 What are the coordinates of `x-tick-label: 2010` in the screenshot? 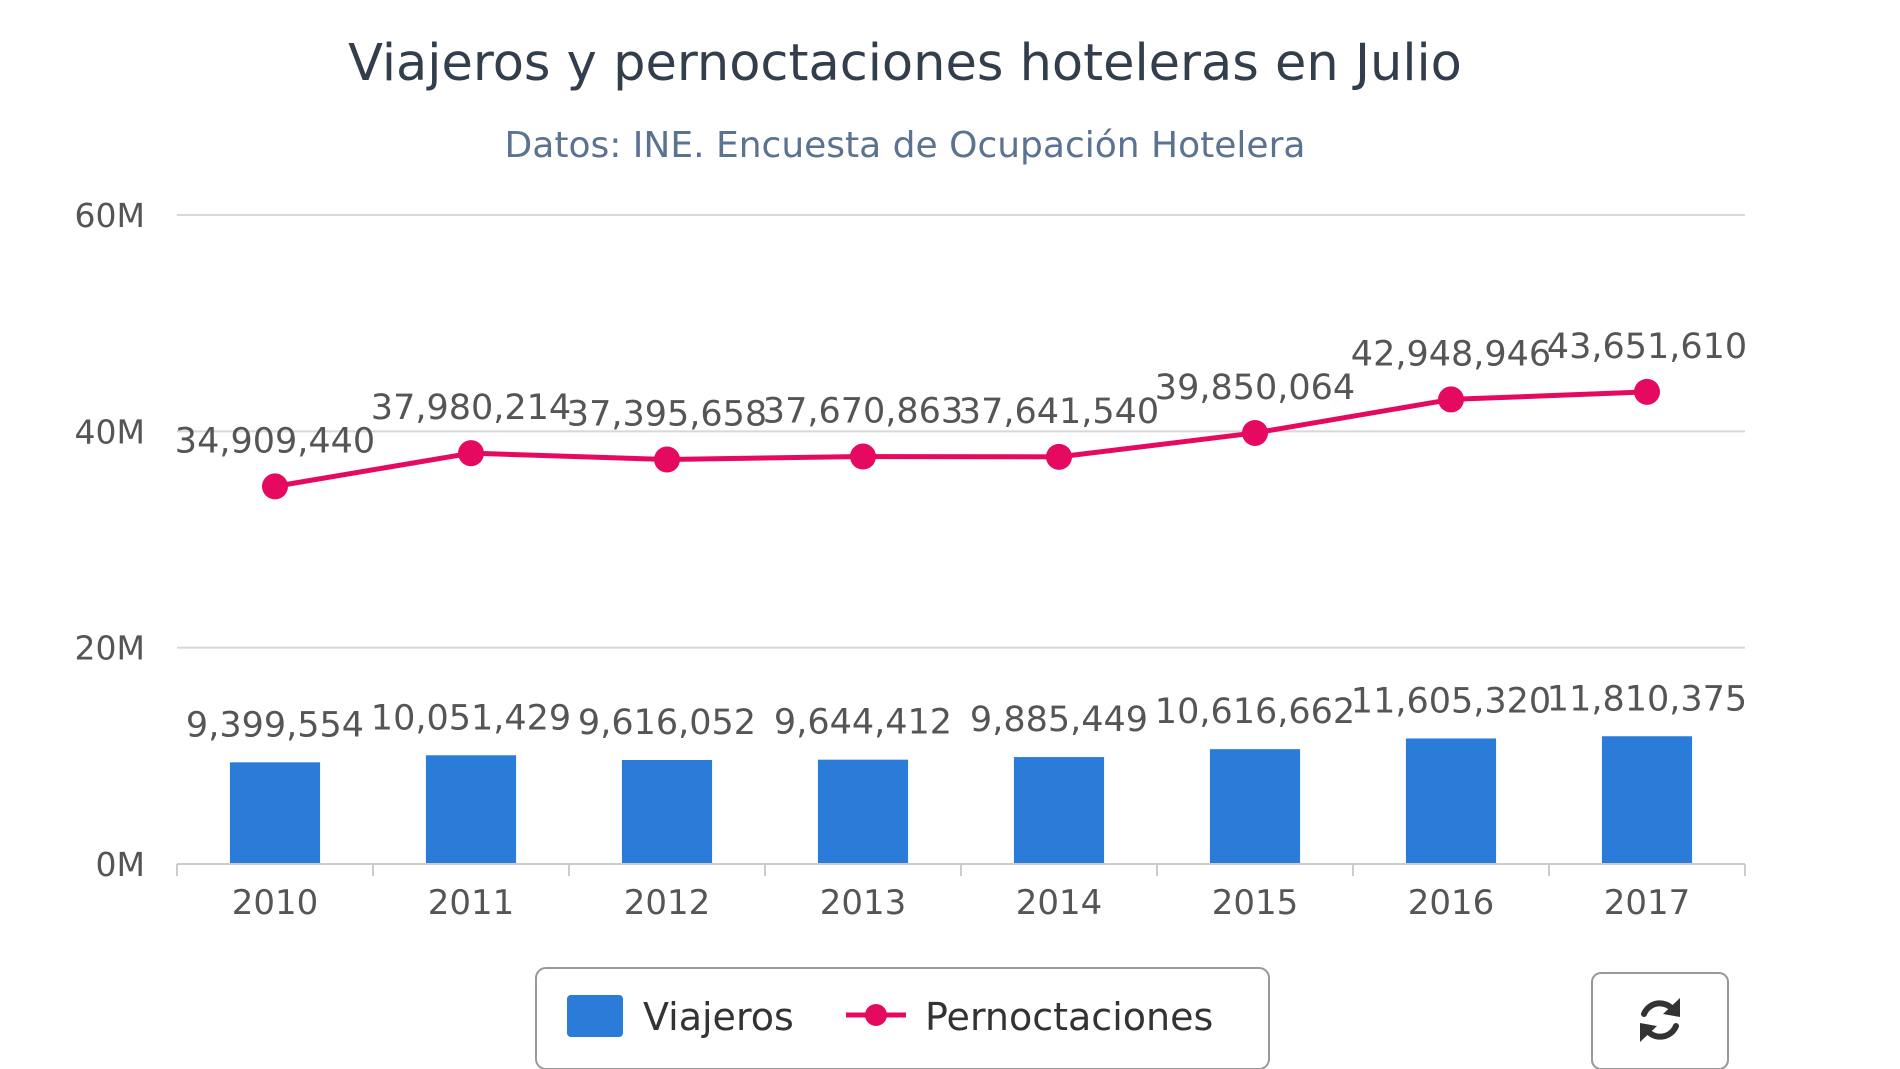 It's located at (275, 903).